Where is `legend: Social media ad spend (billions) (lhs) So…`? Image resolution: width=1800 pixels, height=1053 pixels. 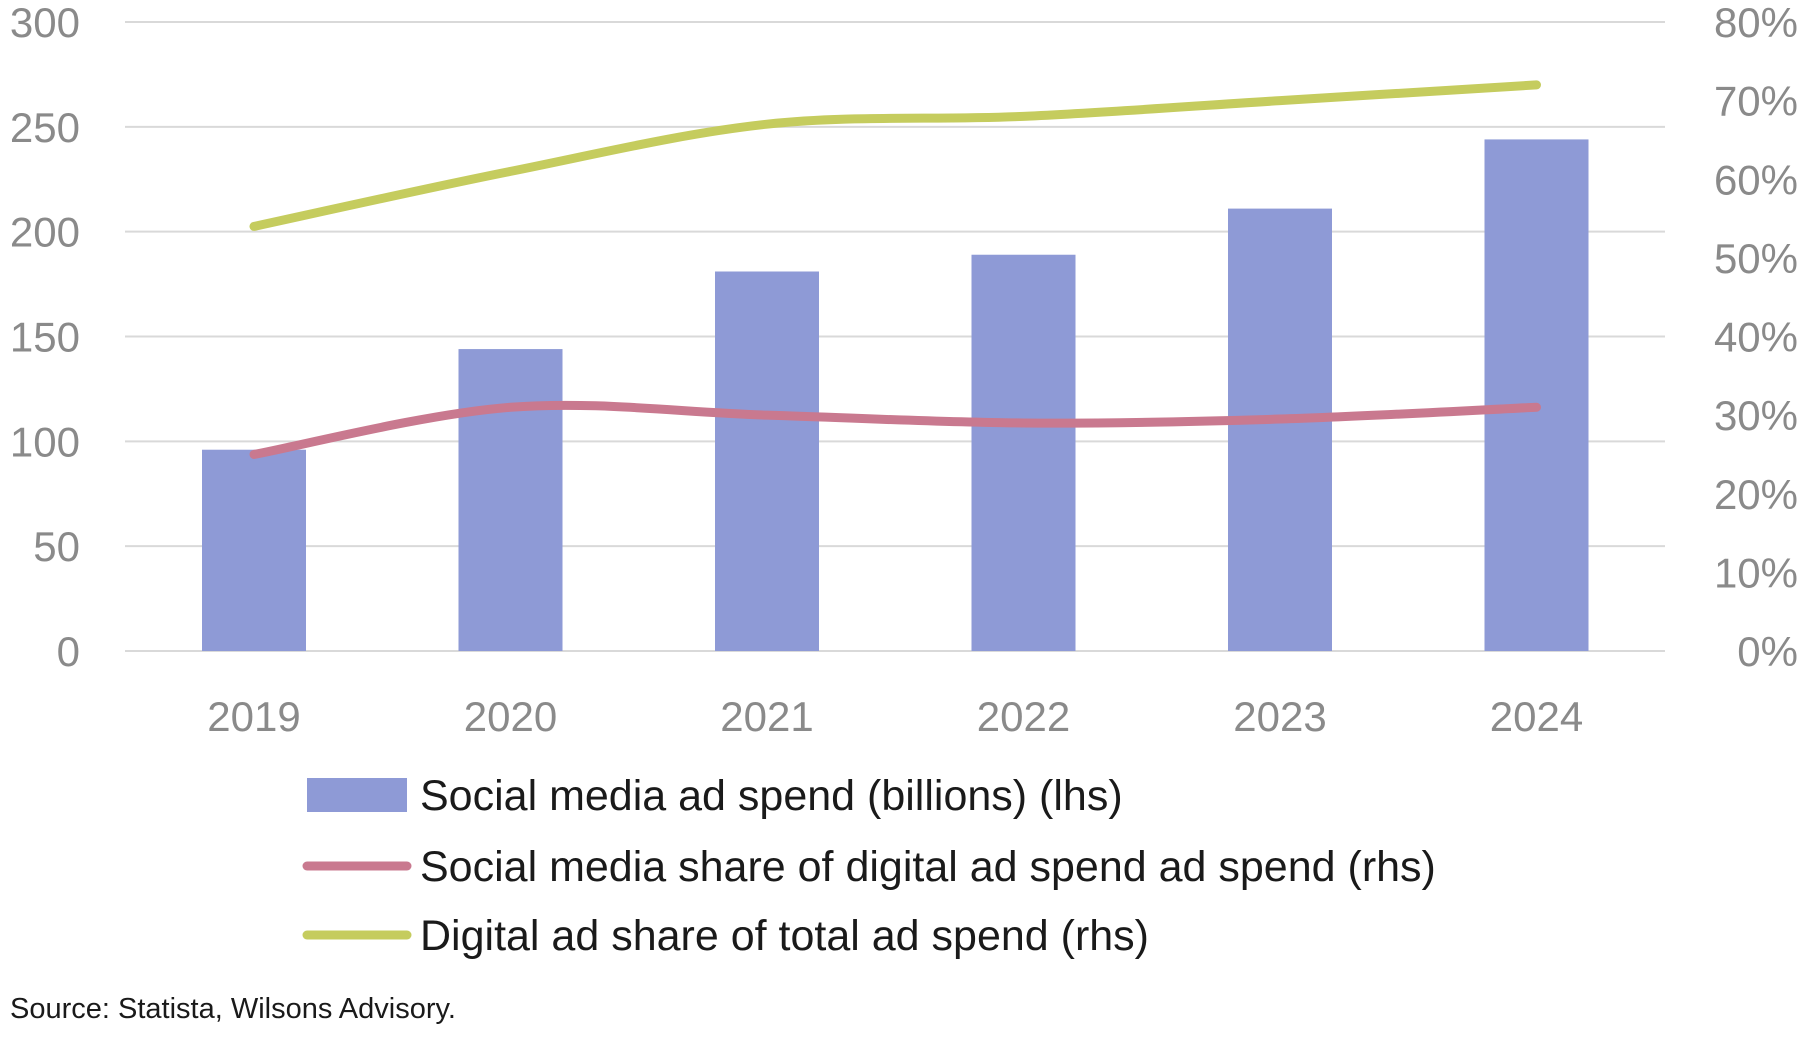 legend: Social media ad spend (billions) (lhs) So… is located at coordinates (869, 866).